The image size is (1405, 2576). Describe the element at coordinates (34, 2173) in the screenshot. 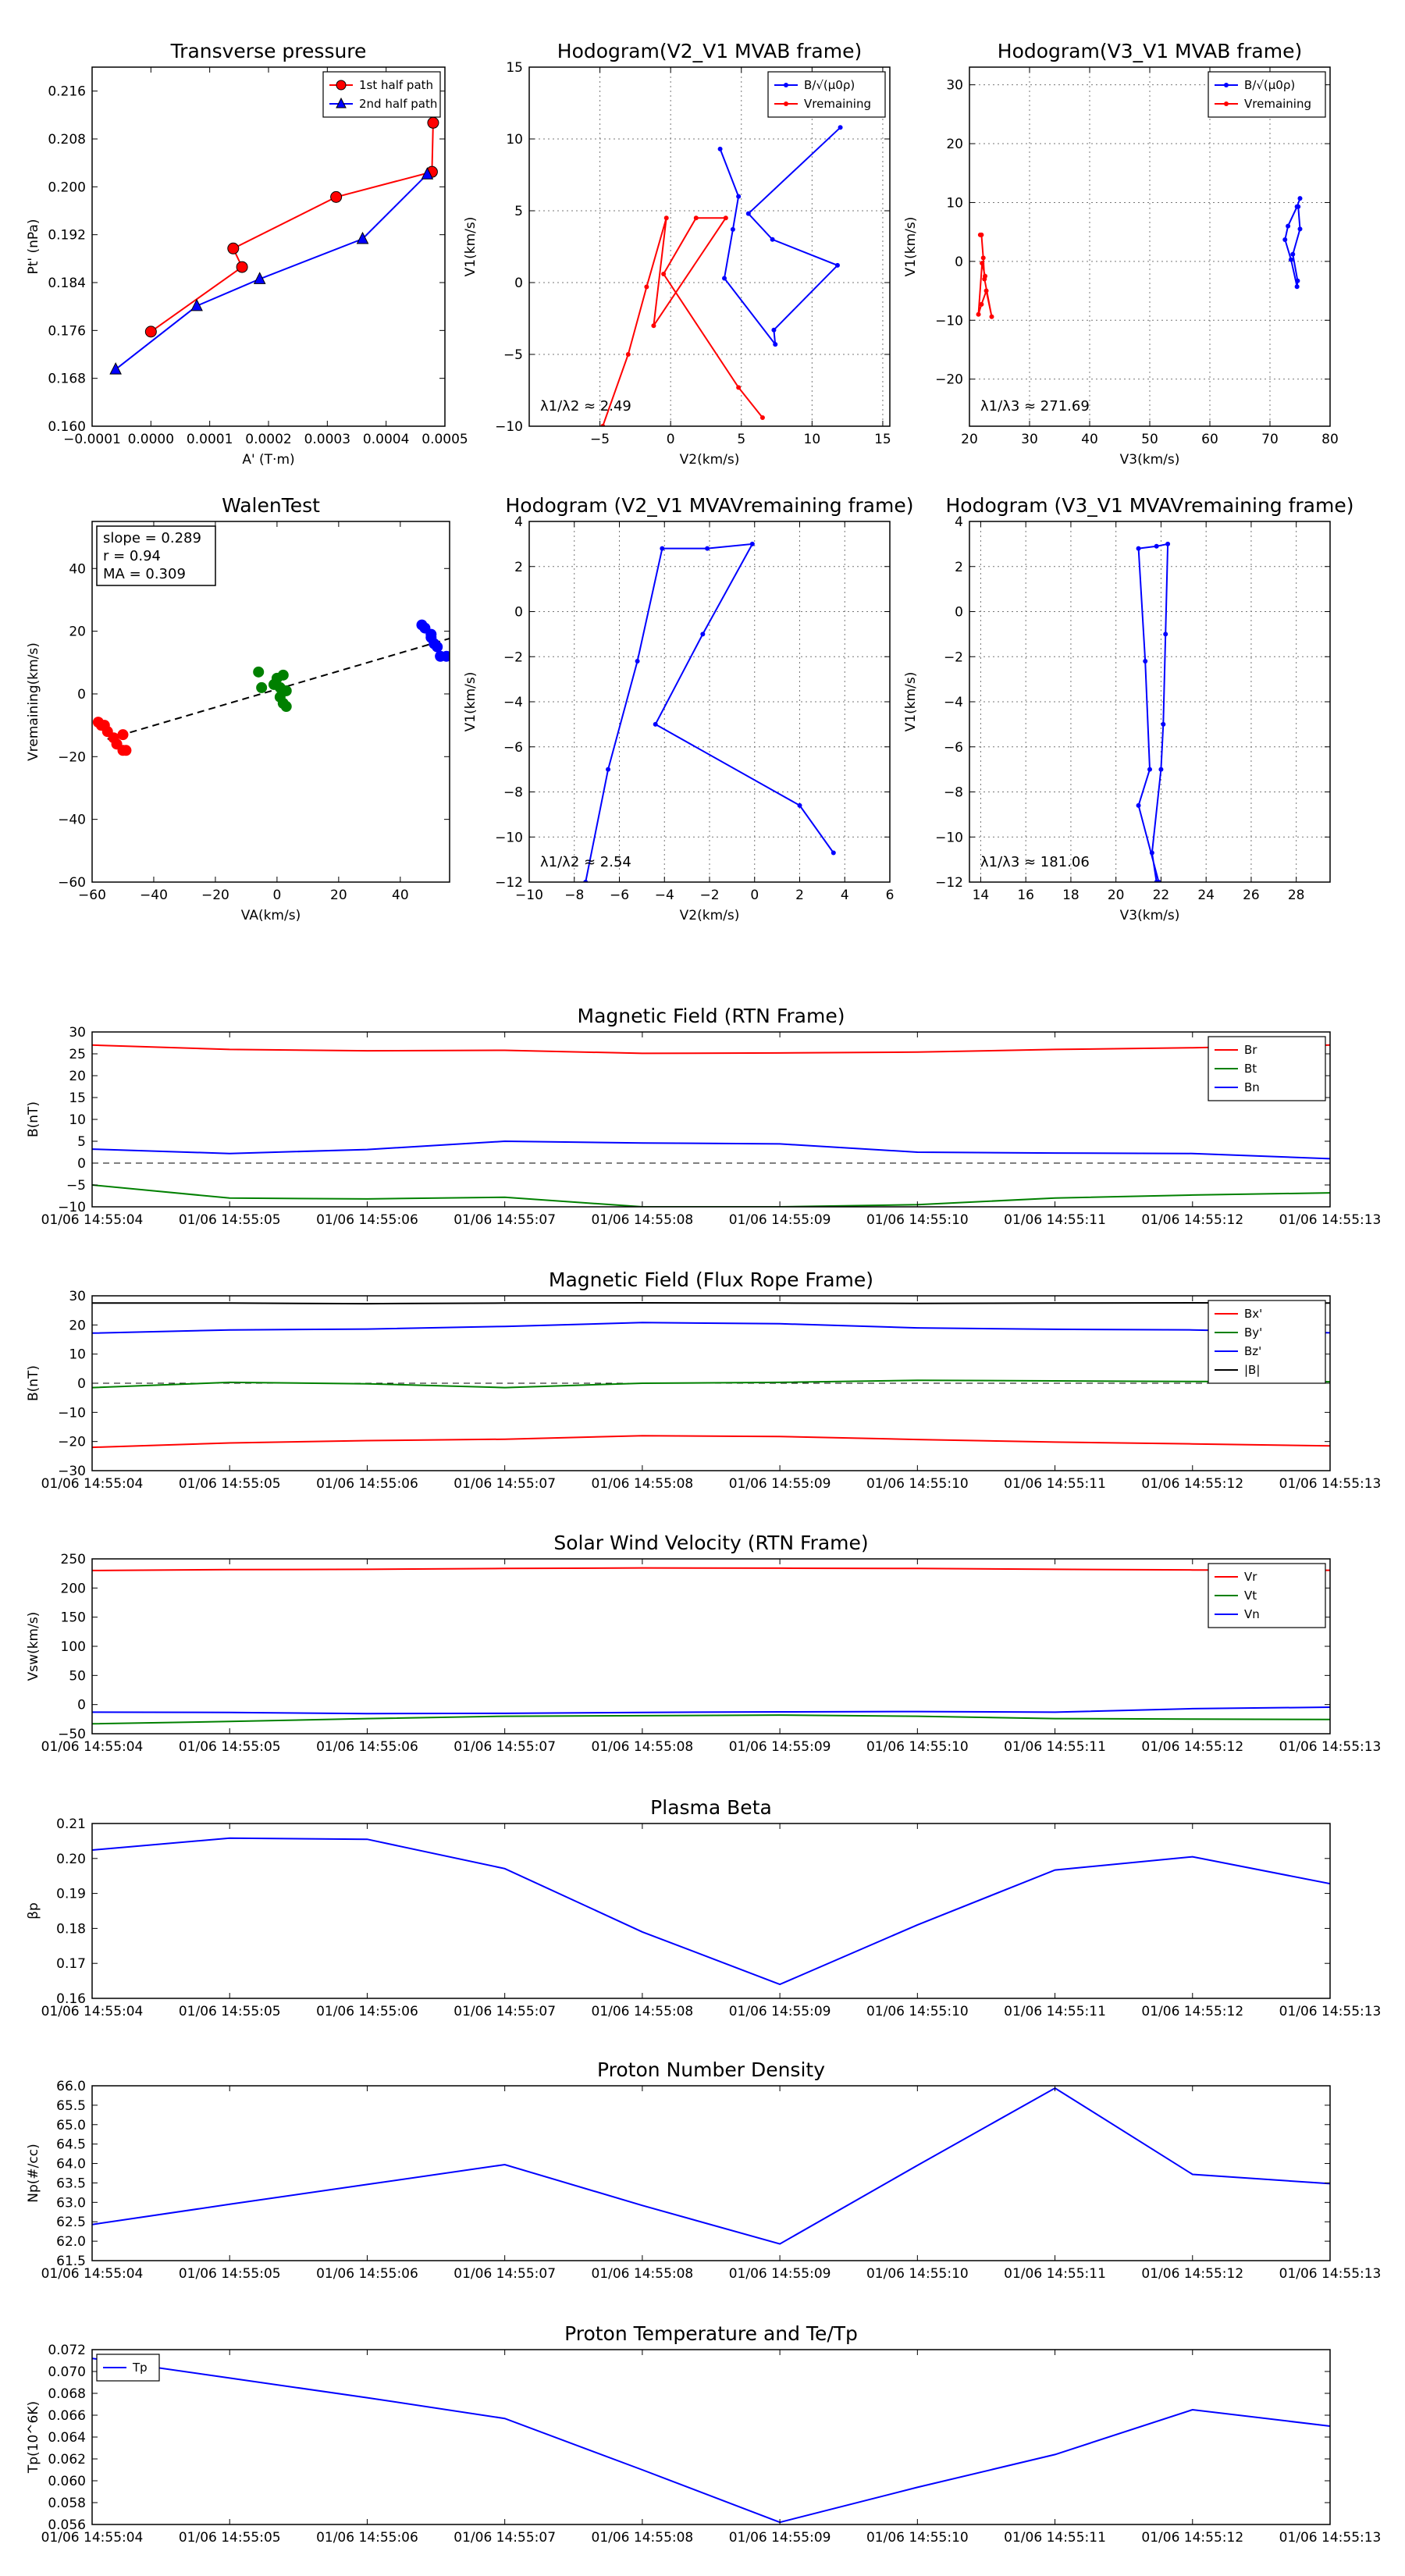

I see `y-axis-label: Np(#/cc)` at that location.